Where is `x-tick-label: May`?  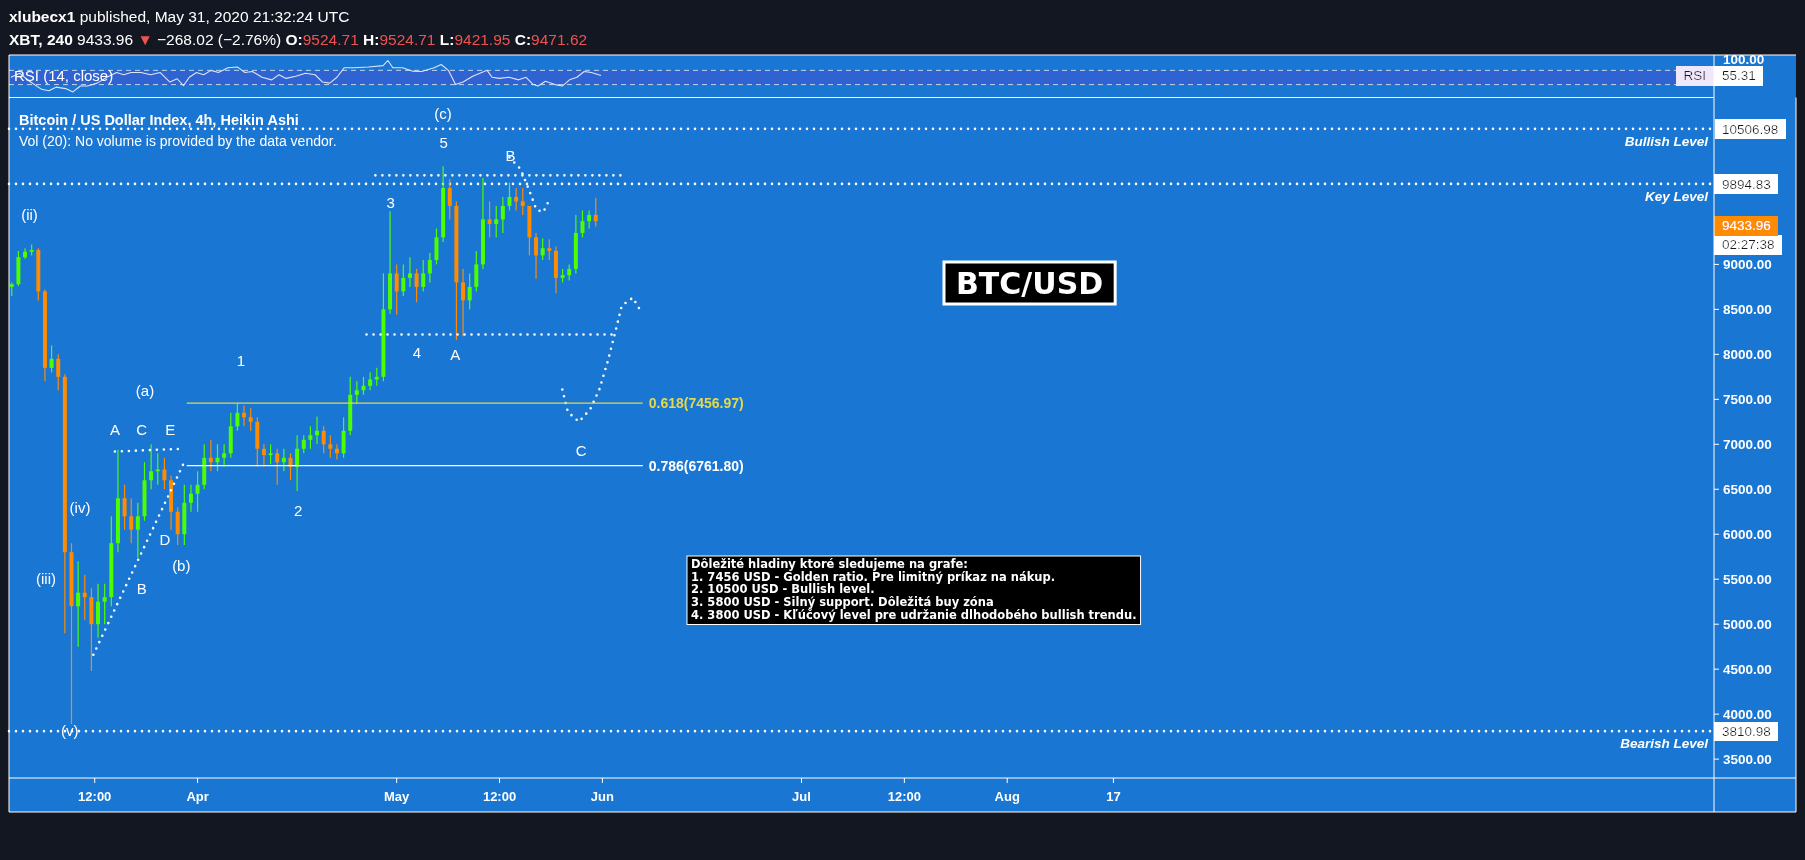 x-tick-label: May is located at coordinates (397, 796).